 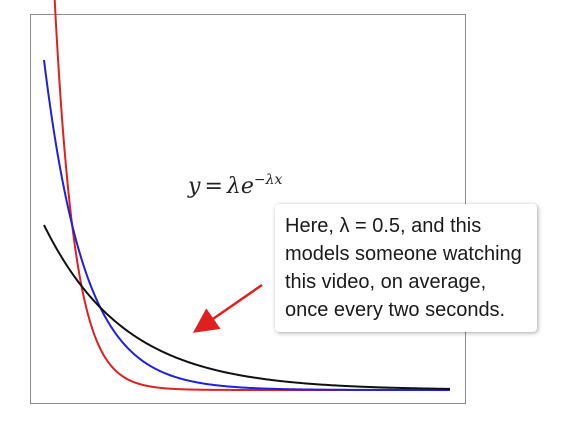 I want to click on formula-lhs: y, so click(x=194, y=186).